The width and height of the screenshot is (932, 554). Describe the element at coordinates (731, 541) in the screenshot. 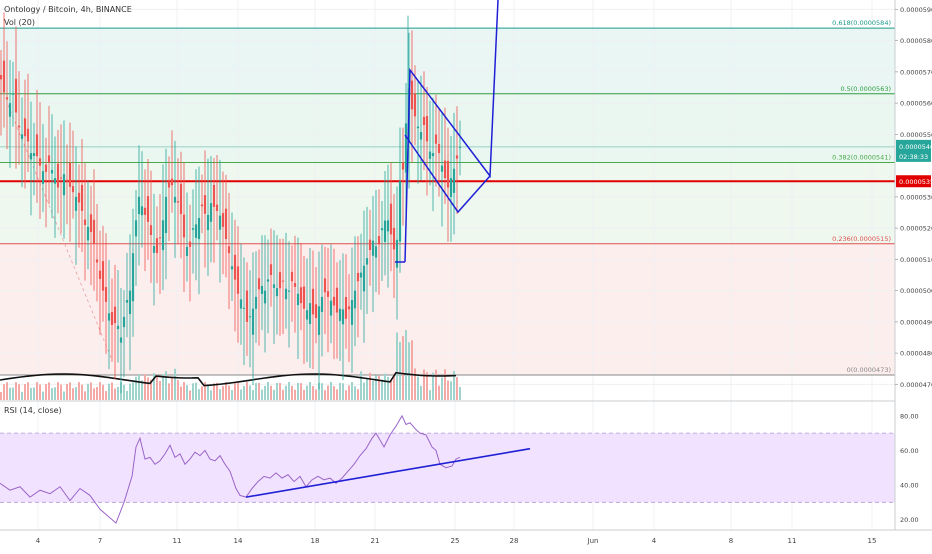

I see `time-tick-label: 8` at that location.